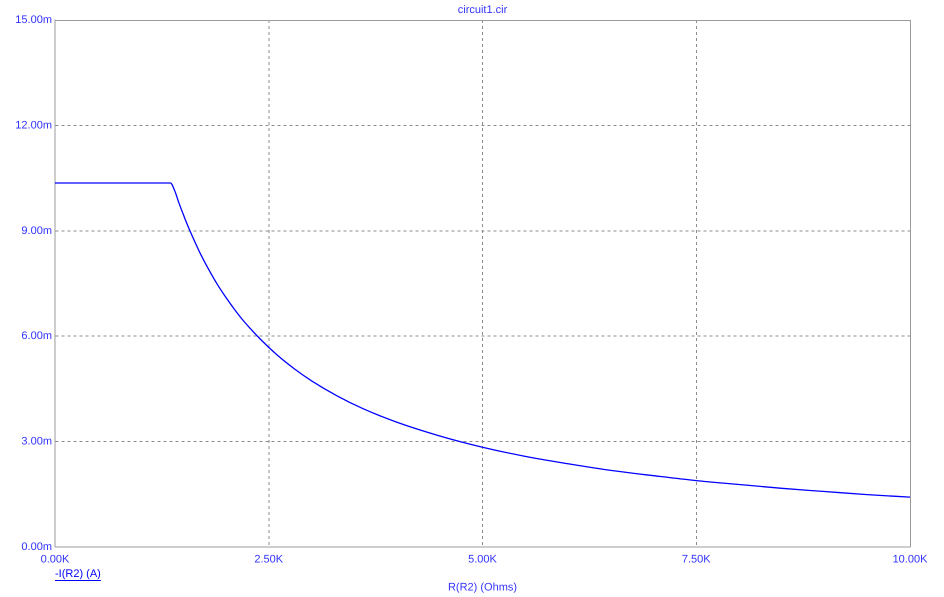 The height and width of the screenshot is (597, 944). Describe the element at coordinates (483, 10) in the screenshot. I see `chart-title: circuit1.cir` at that location.